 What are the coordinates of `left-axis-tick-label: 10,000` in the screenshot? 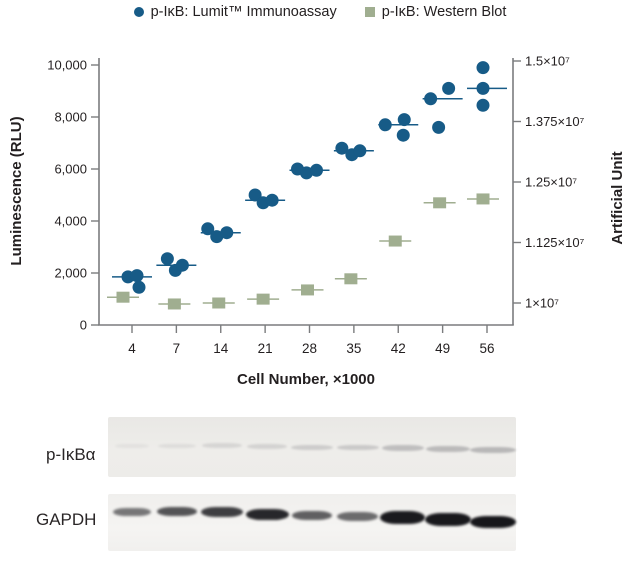 It's located at (67, 65).